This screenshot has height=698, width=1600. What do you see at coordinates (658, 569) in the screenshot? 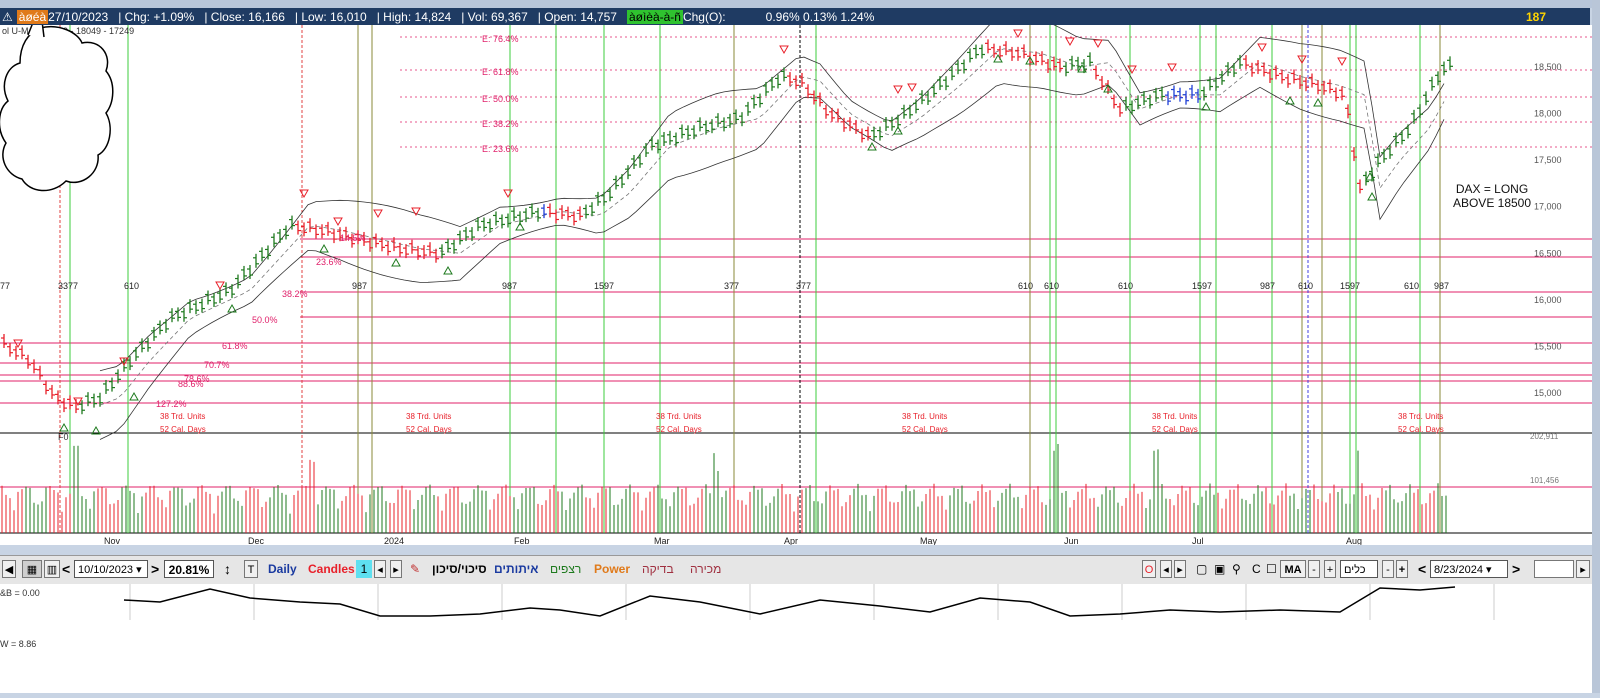
I see `tab-check: בדיקה` at bounding box center [658, 569].